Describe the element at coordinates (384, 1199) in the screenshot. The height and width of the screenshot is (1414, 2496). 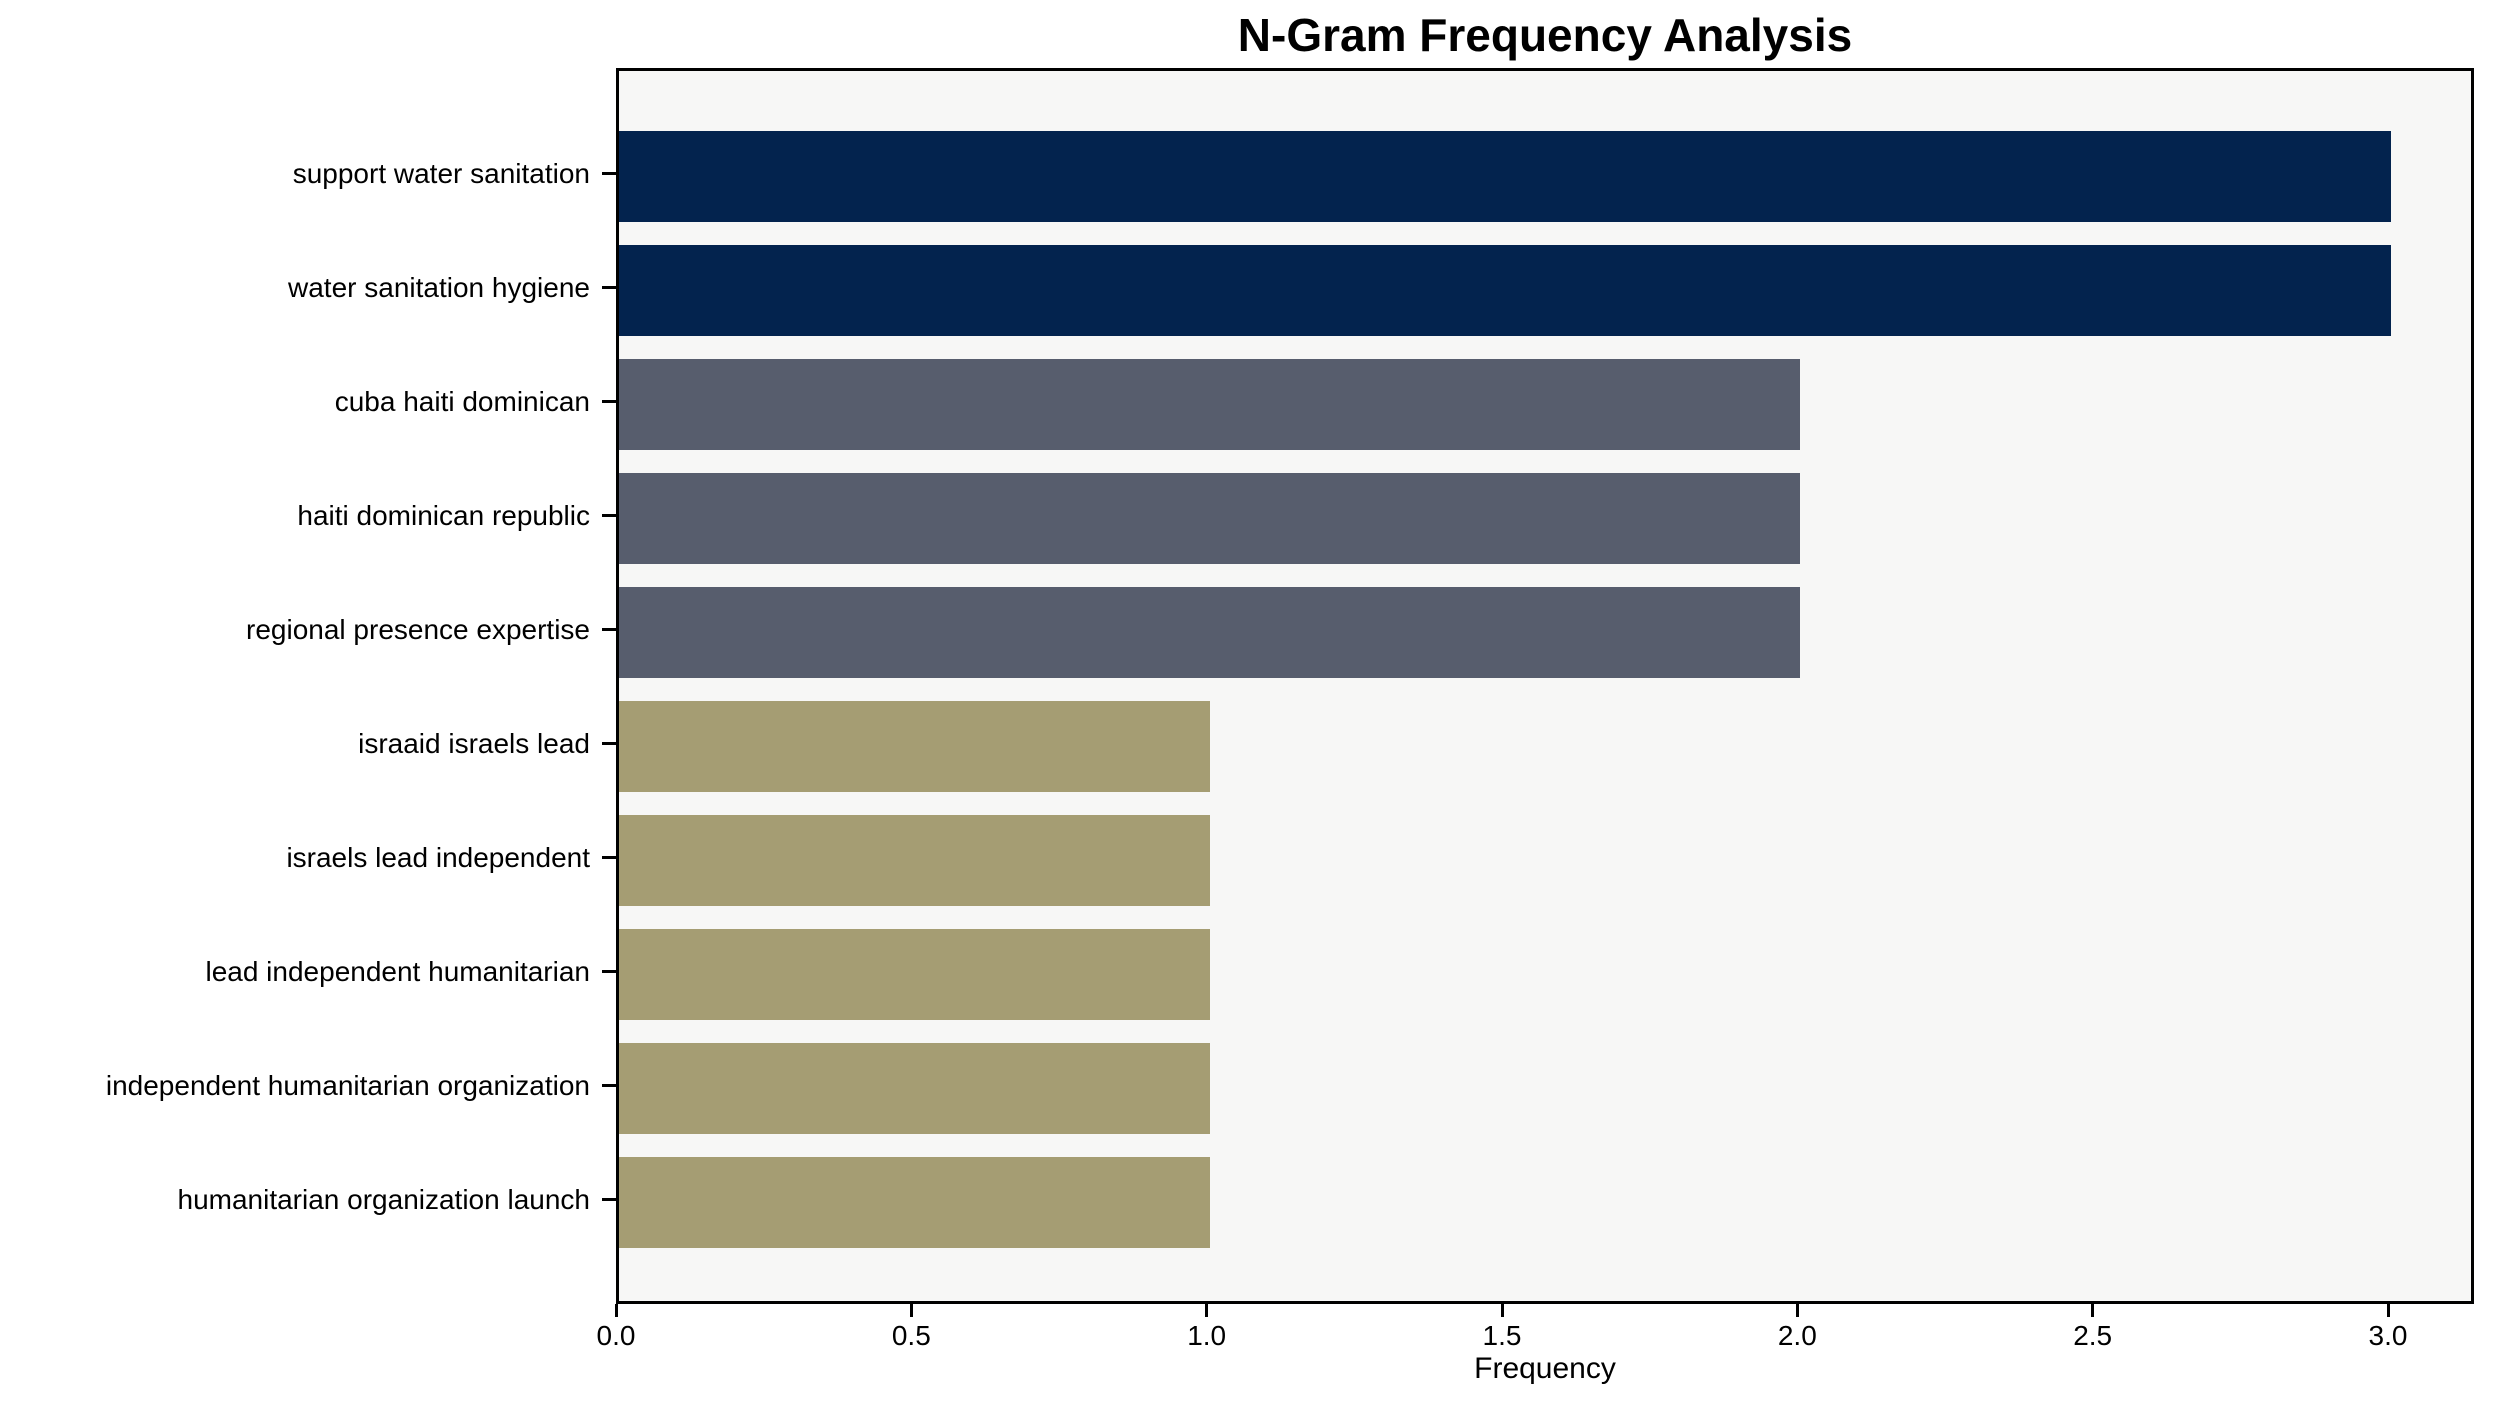
I see `y-tick-label: humanitarian organization launch` at that location.